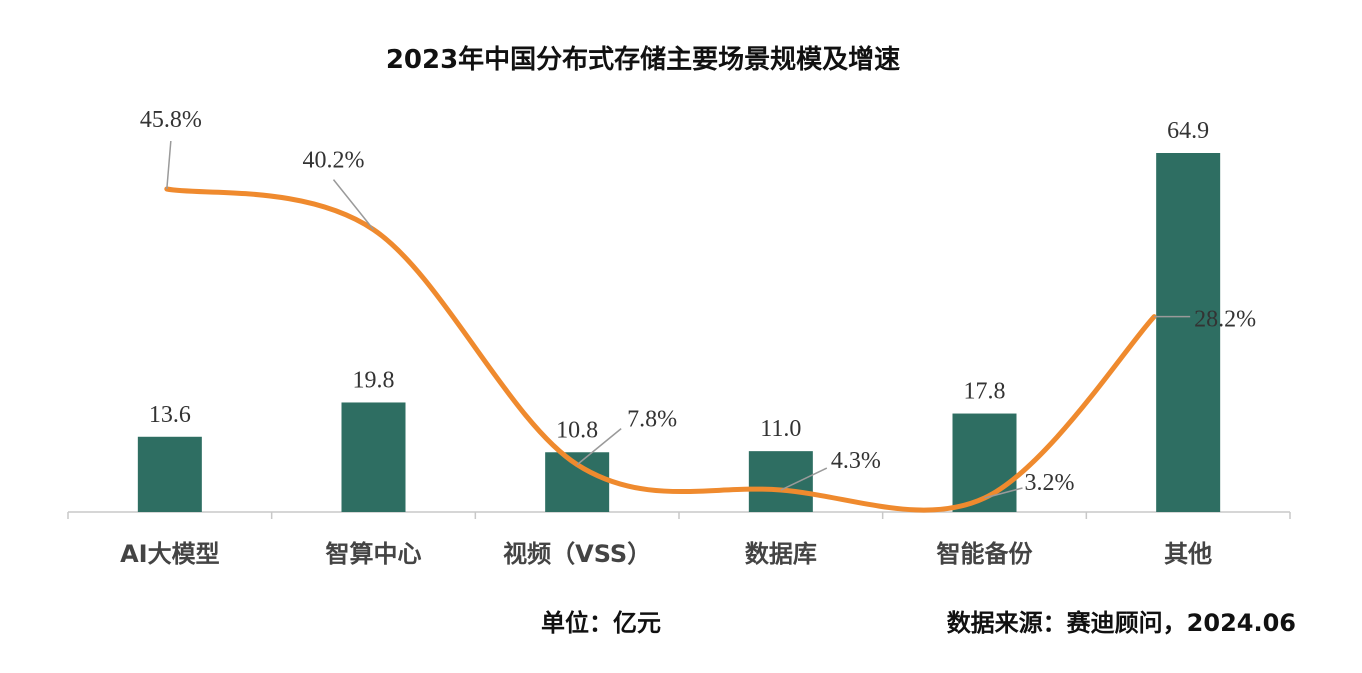  I want to click on x-tick-label: 视频（VSS）, so click(577, 554).